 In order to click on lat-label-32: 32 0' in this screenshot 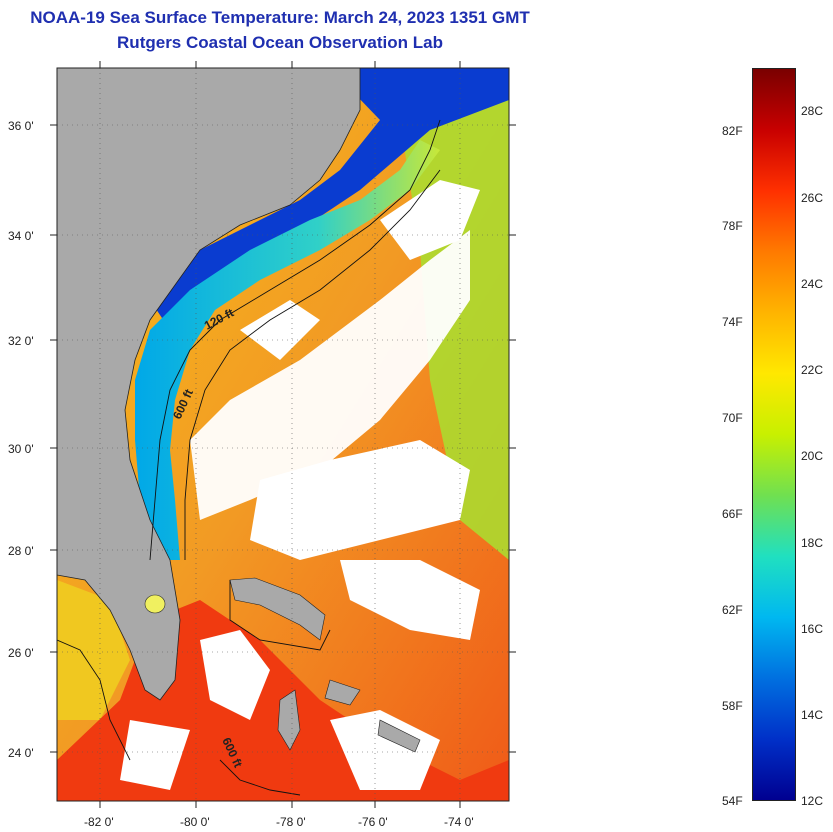, I will do `click(21, 341)`.